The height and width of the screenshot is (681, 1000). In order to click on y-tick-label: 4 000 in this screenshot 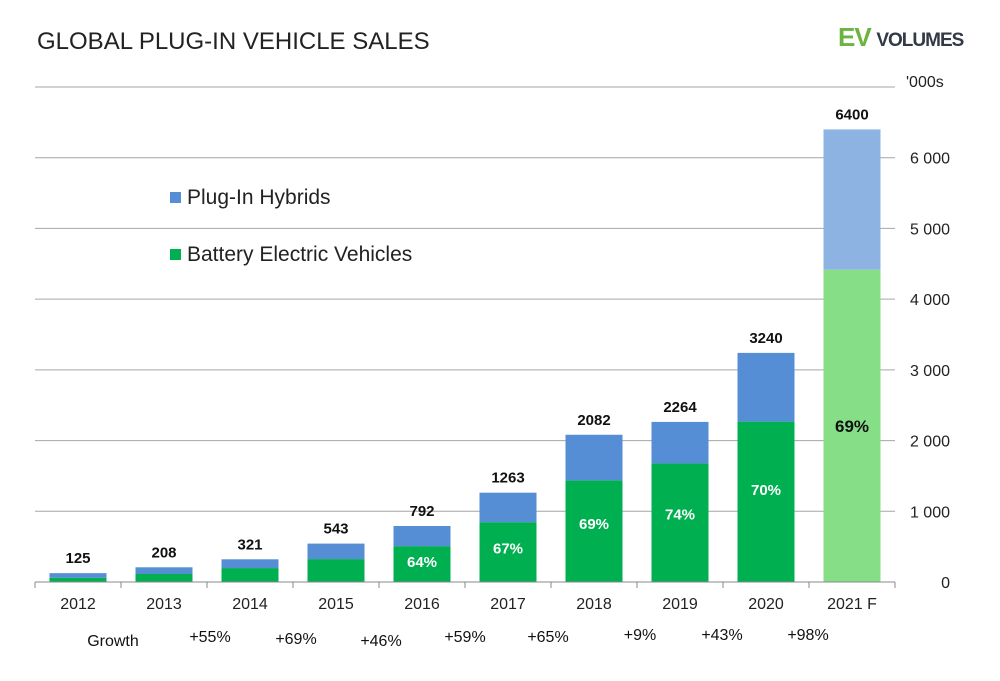, I will do `click(930, 300)`.